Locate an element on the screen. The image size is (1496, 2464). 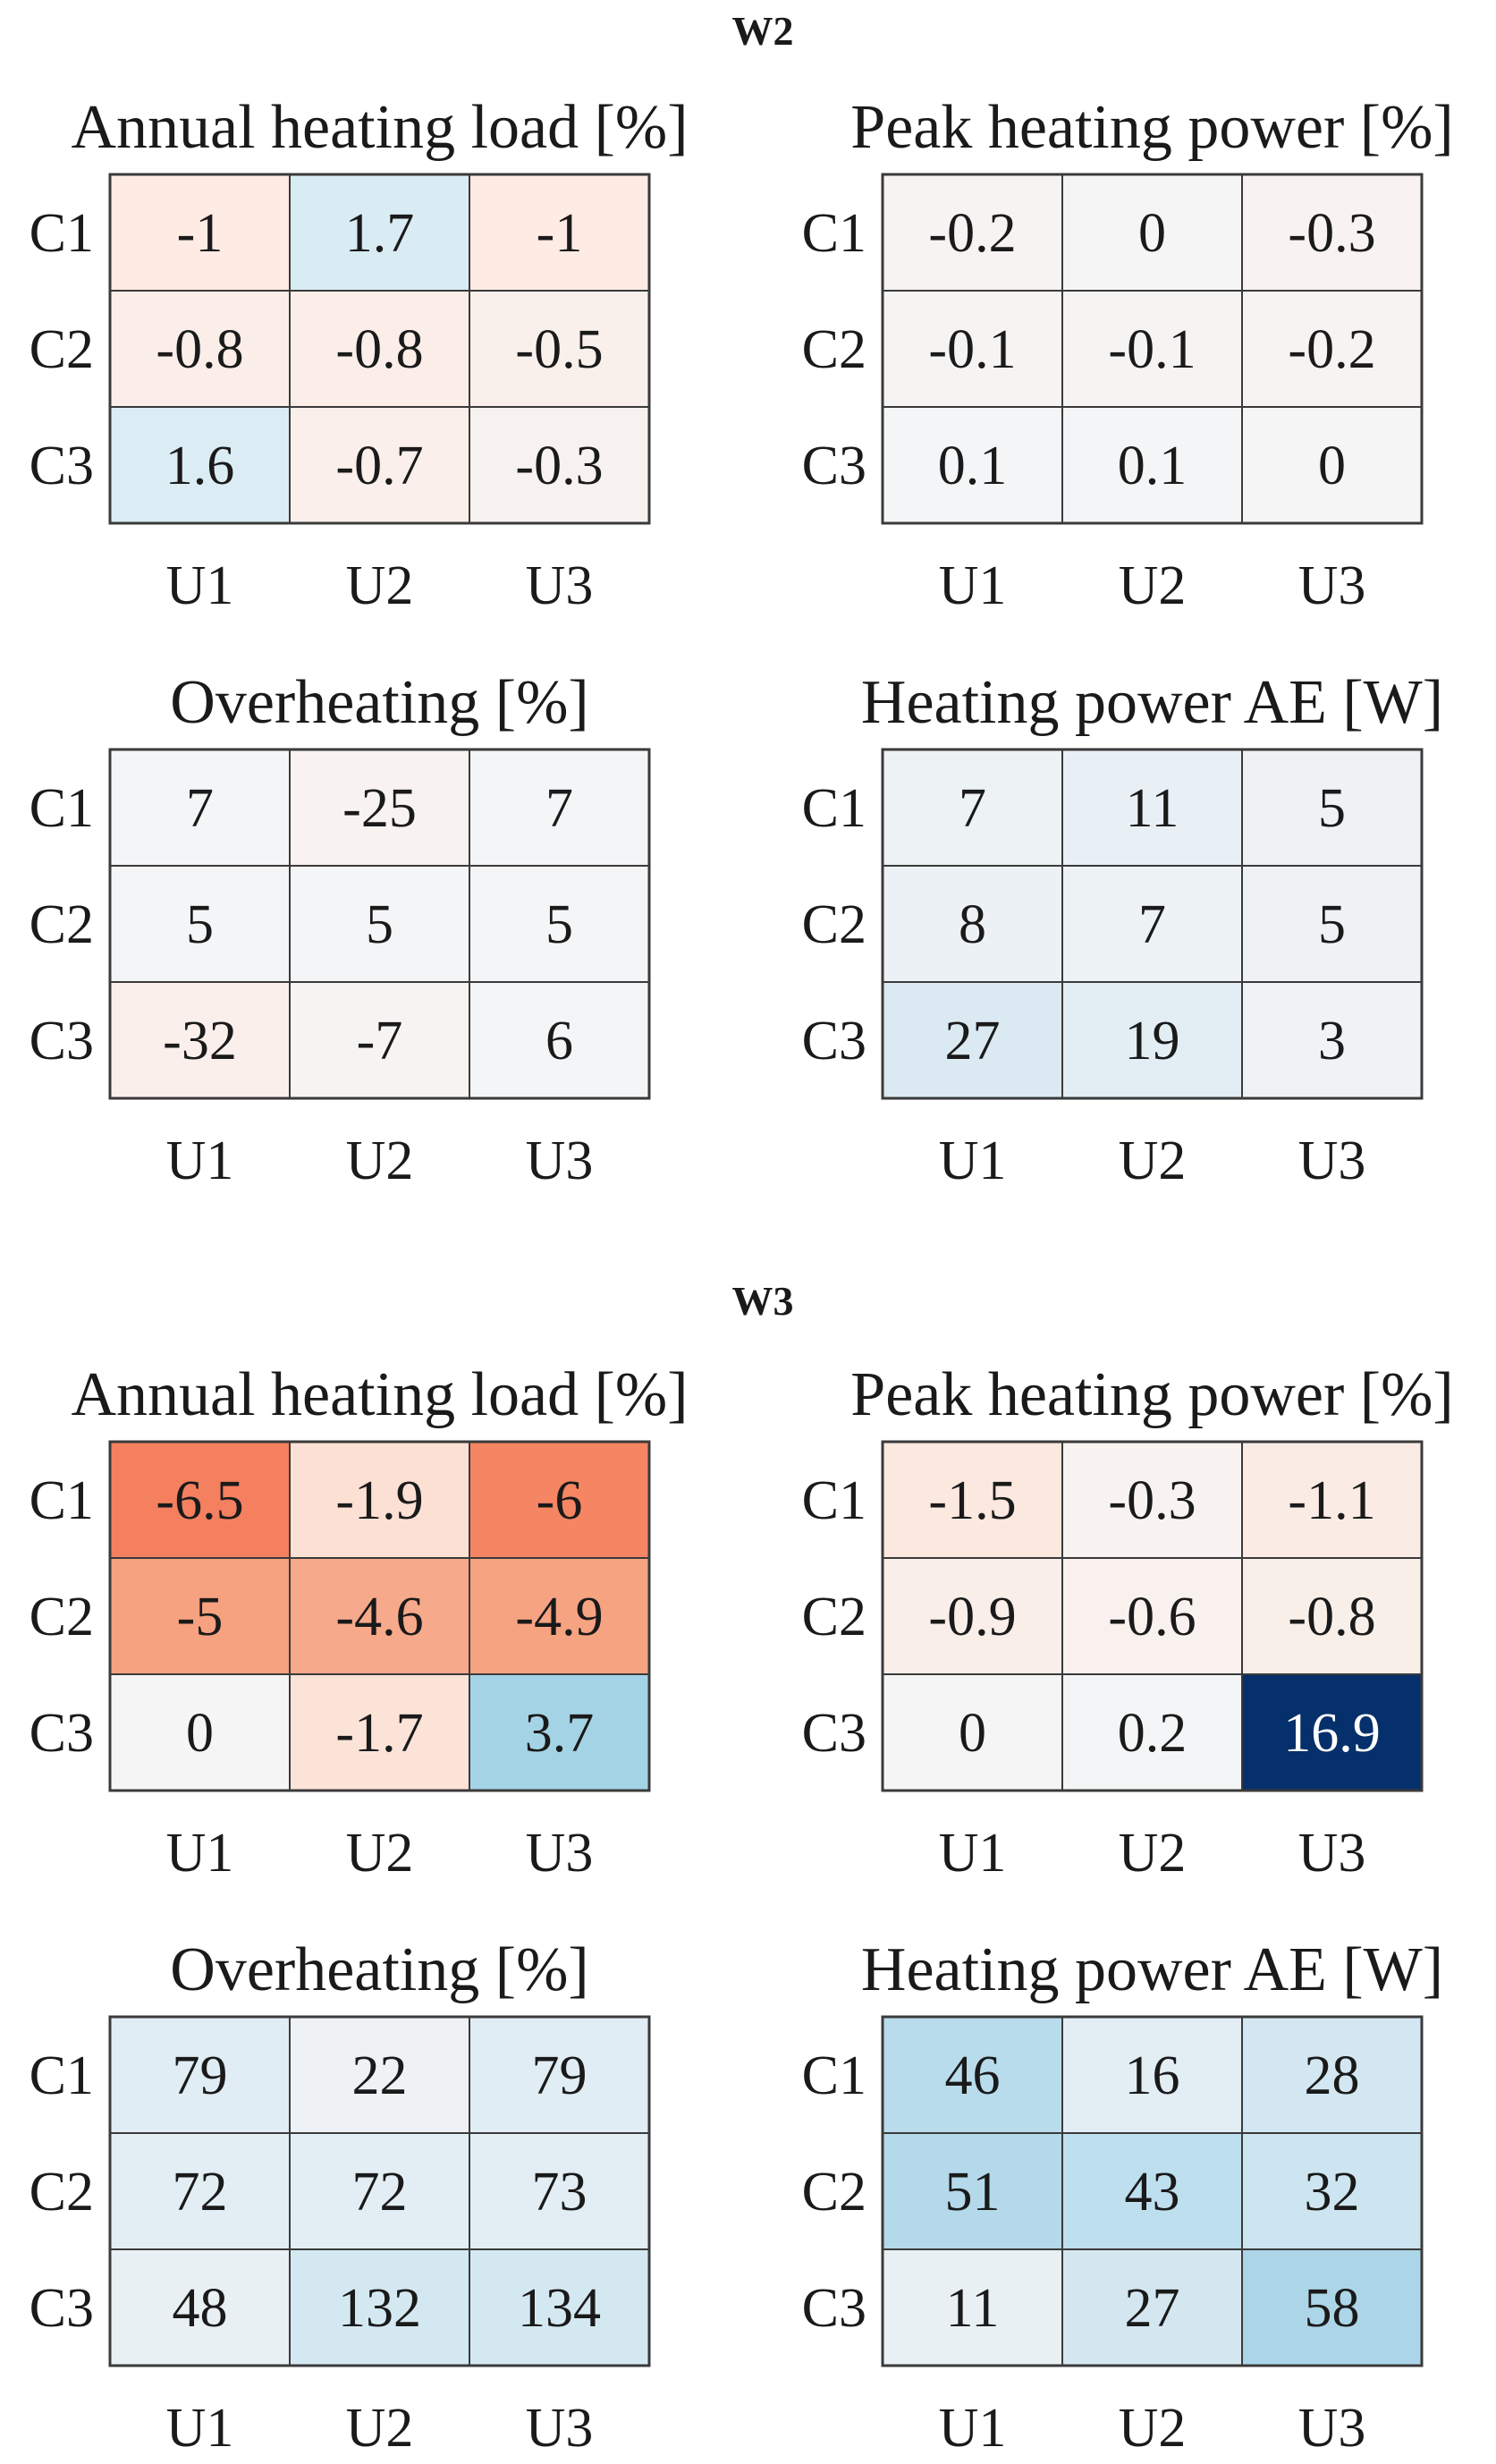
cell-value-label: 46 is located at coordinates (973, 2075).